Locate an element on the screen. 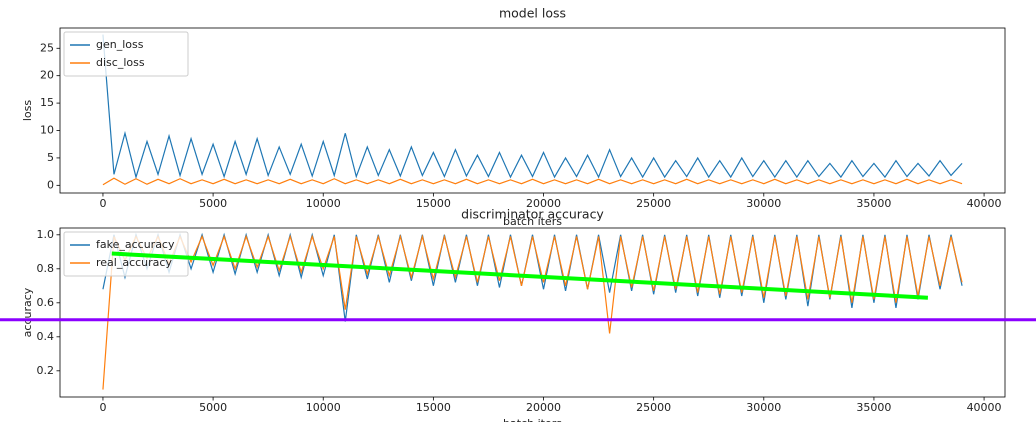 This screenshot has height=422, width=1036. legend-label: real_accuracy is located at coordinates (134, 262).